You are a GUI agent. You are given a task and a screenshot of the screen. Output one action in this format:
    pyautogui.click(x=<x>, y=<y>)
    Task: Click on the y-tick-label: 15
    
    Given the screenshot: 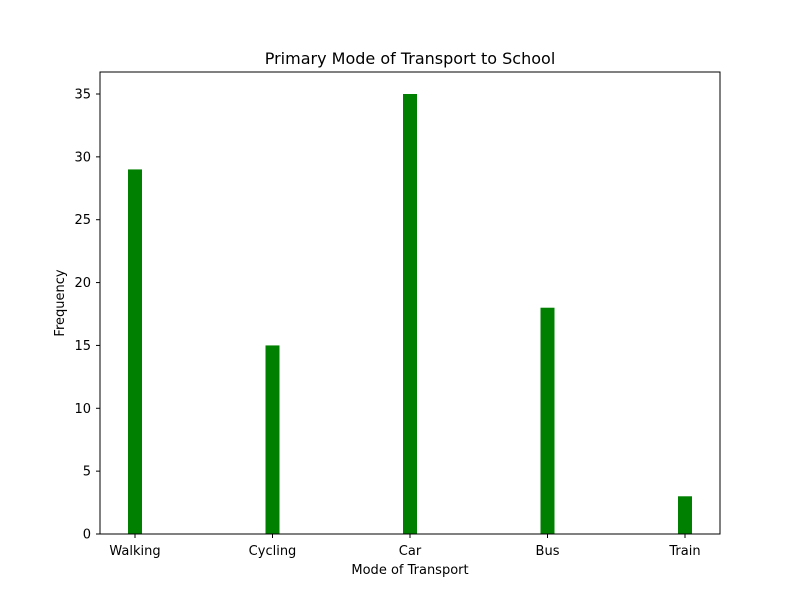 What is the action you would take?
    pyautogui.click(x=82, y=346)
    